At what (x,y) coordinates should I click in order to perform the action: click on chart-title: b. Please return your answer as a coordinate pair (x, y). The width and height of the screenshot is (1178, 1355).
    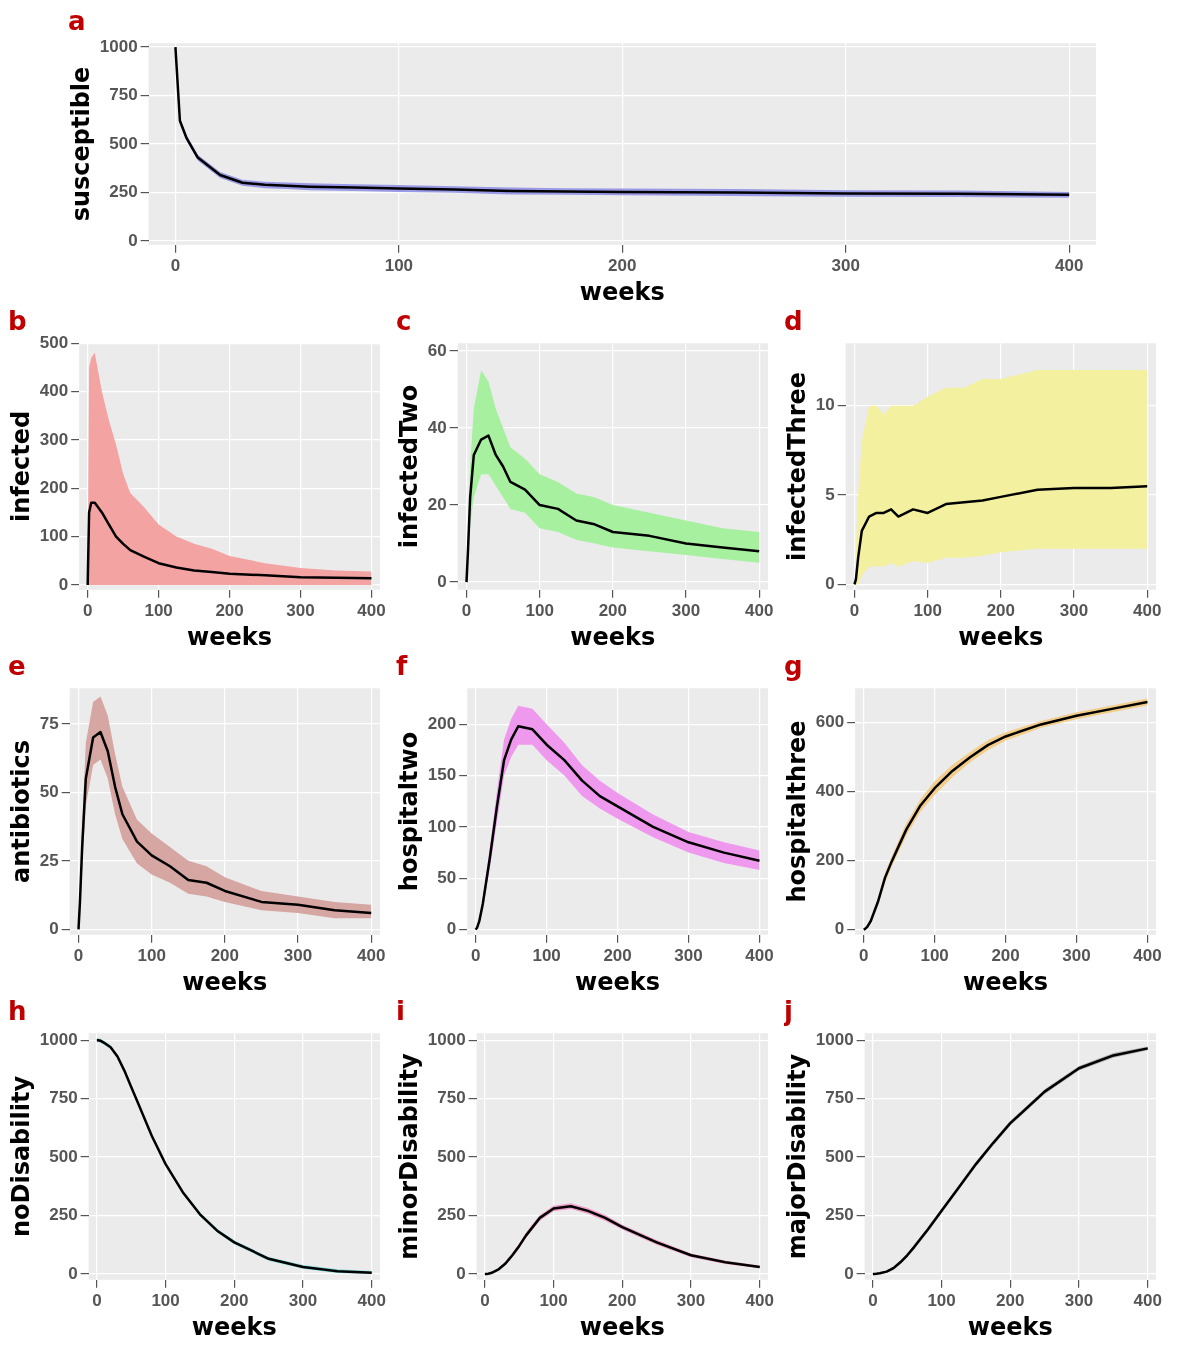
    Looking at the image, I should click on (17, 321).